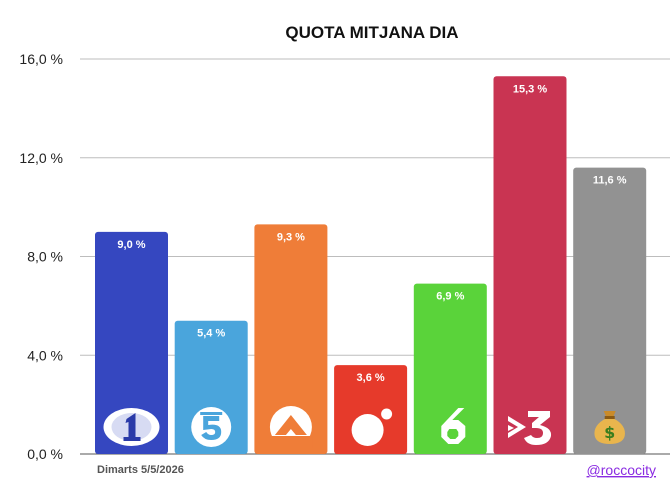 The image size is (670, 486). I want to click on y-tick-label: 0,0 %, so click(45, 454).